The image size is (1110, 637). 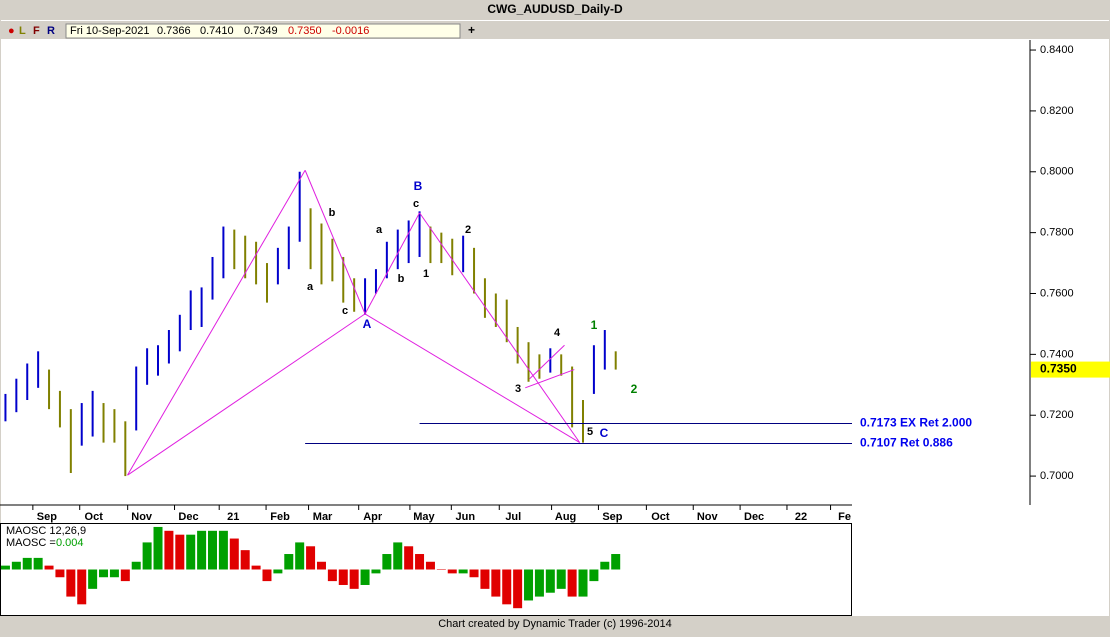 I want to click on x-tick-label: Dec, so click(x=188, y=517).